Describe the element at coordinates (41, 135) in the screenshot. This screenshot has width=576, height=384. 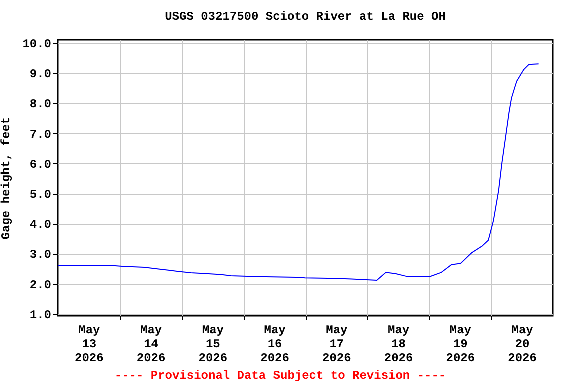
I see `y-tick-label: 7.0` at that location.